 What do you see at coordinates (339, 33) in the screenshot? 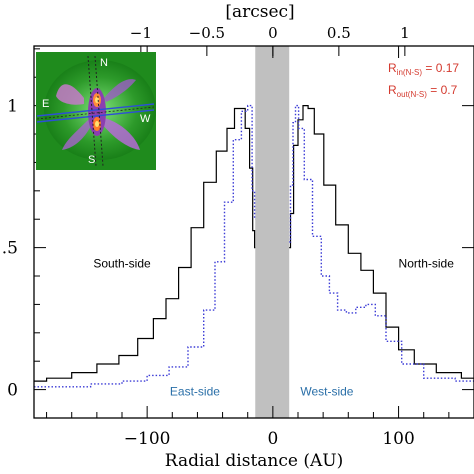
I see `top-tick-label: 0.5` at bounding box center [339, 33].